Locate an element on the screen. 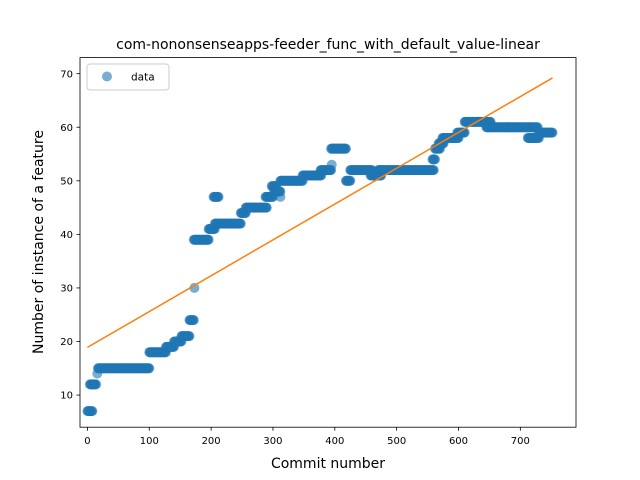 The width and height of the screenshot is (640, 480). legend: data is located at coordinates (128, 77).